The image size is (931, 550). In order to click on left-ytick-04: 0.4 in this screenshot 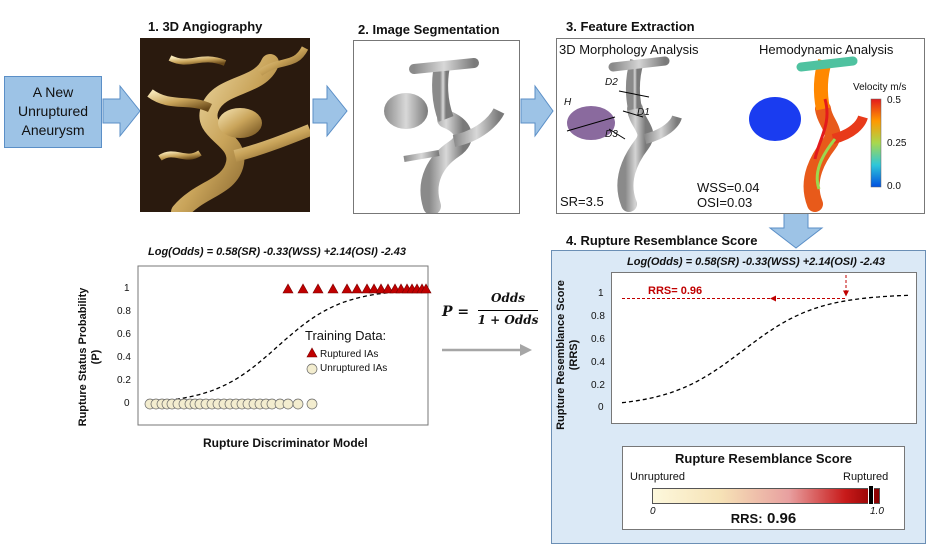, I will do `click(124, 357)`.